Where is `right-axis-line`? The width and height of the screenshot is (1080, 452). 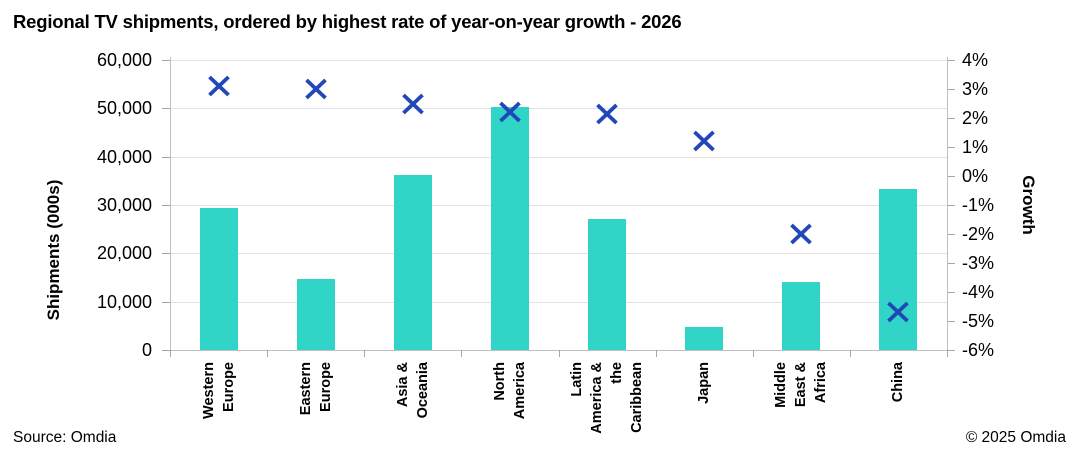
right-axis-line is located at coordinates (947, 203).